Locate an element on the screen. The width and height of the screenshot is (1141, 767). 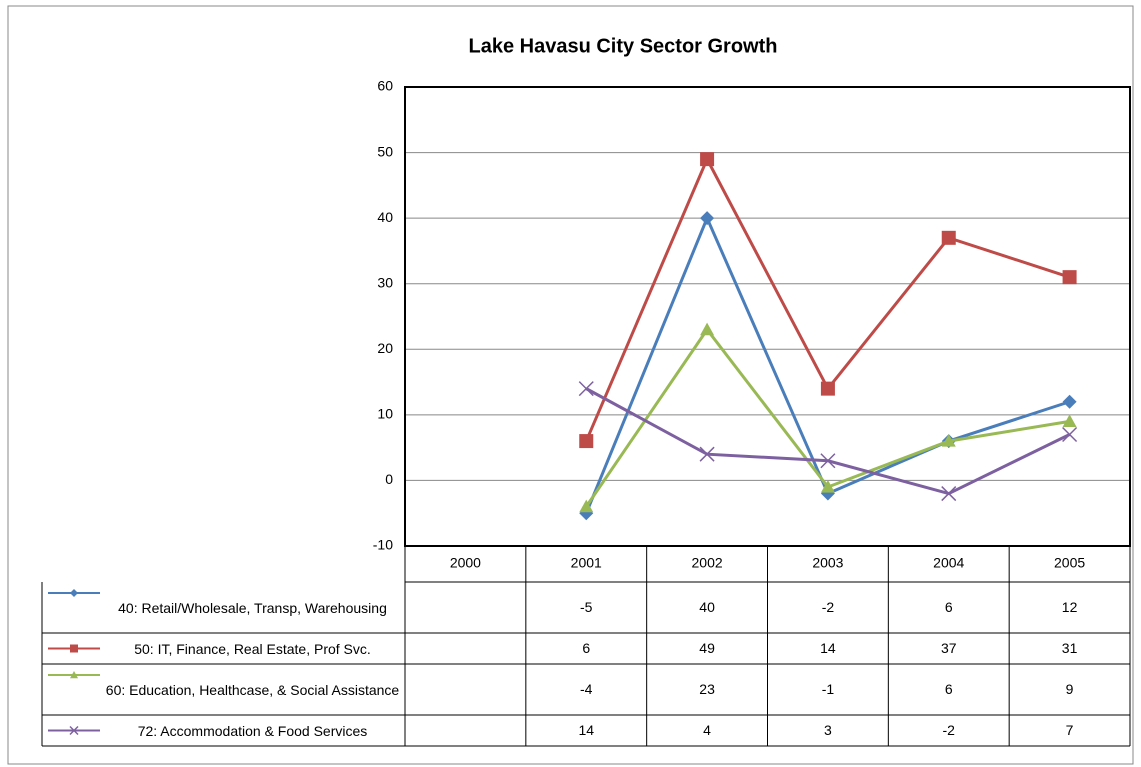
table-value: 23 is located at coordinates (707, 689).